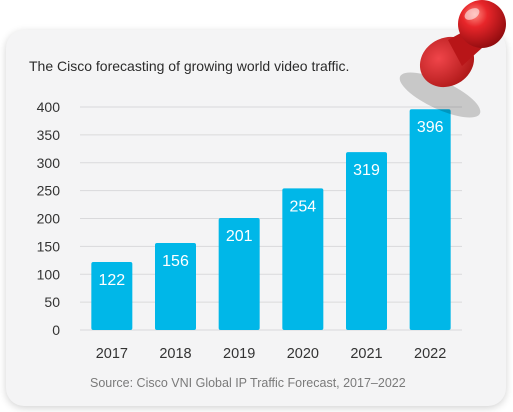 The image size is (513, 412). I want to click on x-tick-label: 2019, so click(239, 354).